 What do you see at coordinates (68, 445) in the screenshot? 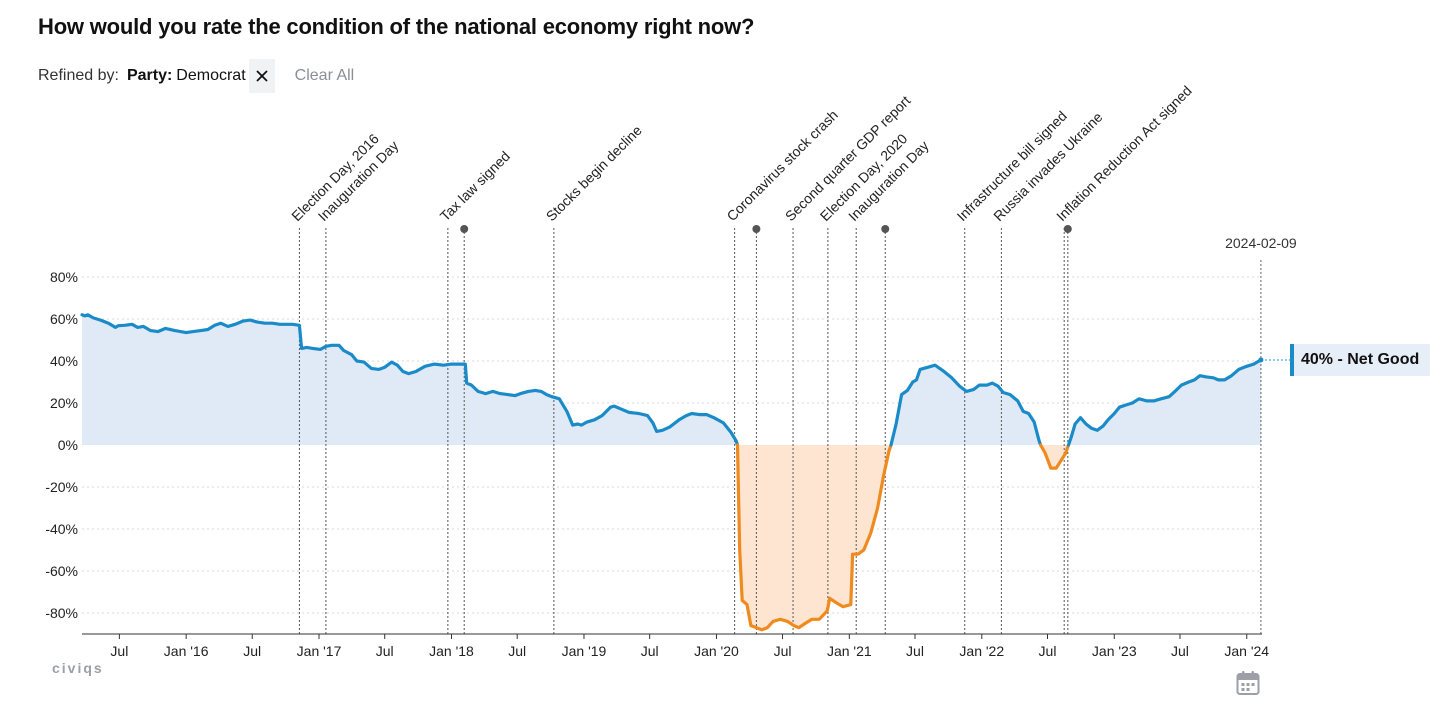
I see `y-tick-label: 0%` at bounding box center [68, 445].